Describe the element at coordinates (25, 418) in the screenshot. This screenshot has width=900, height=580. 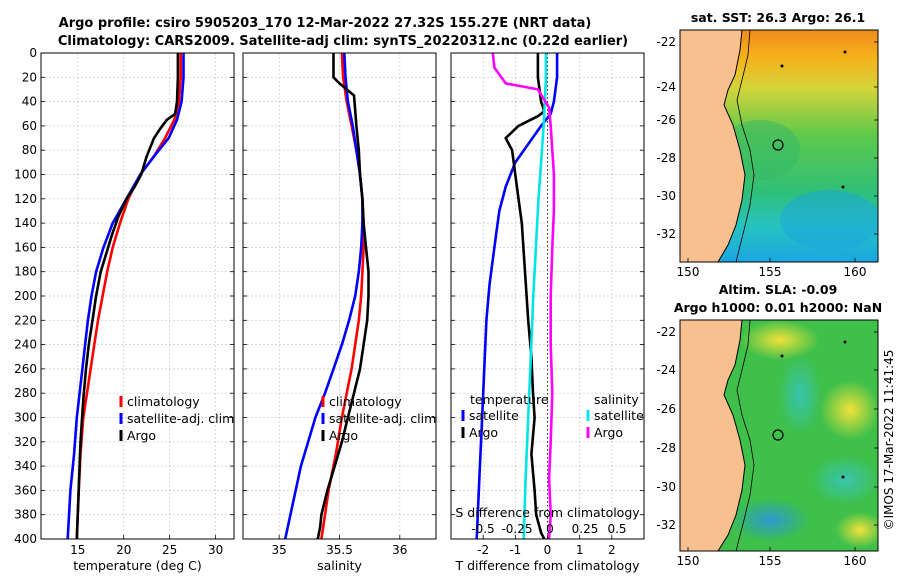
I see `y-tick-label: 300` at that location.